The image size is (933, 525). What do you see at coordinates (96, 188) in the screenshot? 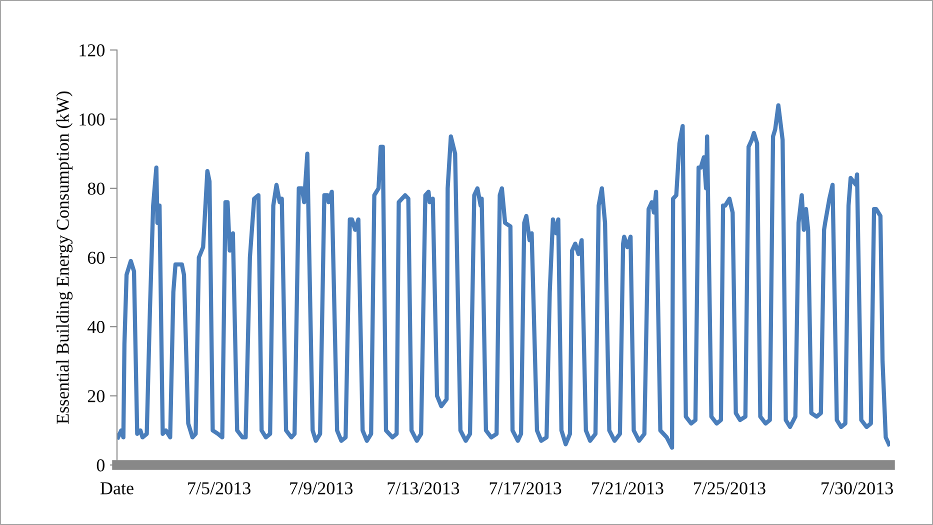
I see `y-tick-label: 80` at bounding box center [96, 188].